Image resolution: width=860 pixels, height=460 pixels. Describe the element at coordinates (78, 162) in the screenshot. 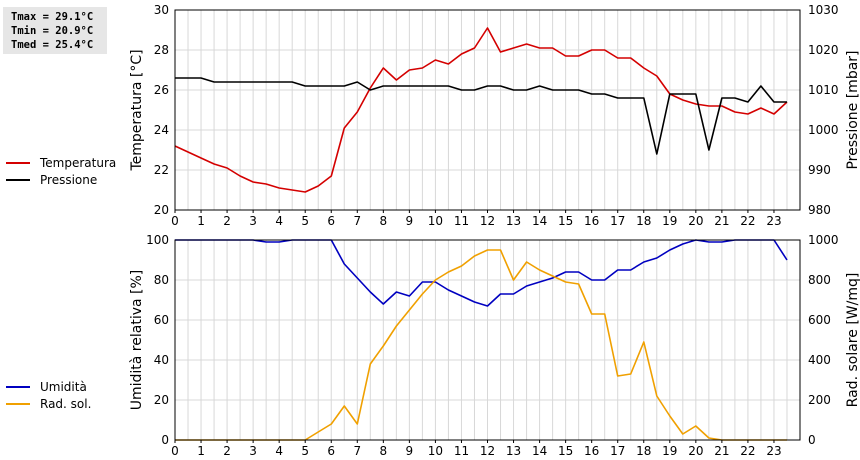

I see `legend-label: Temperatura` at that location.